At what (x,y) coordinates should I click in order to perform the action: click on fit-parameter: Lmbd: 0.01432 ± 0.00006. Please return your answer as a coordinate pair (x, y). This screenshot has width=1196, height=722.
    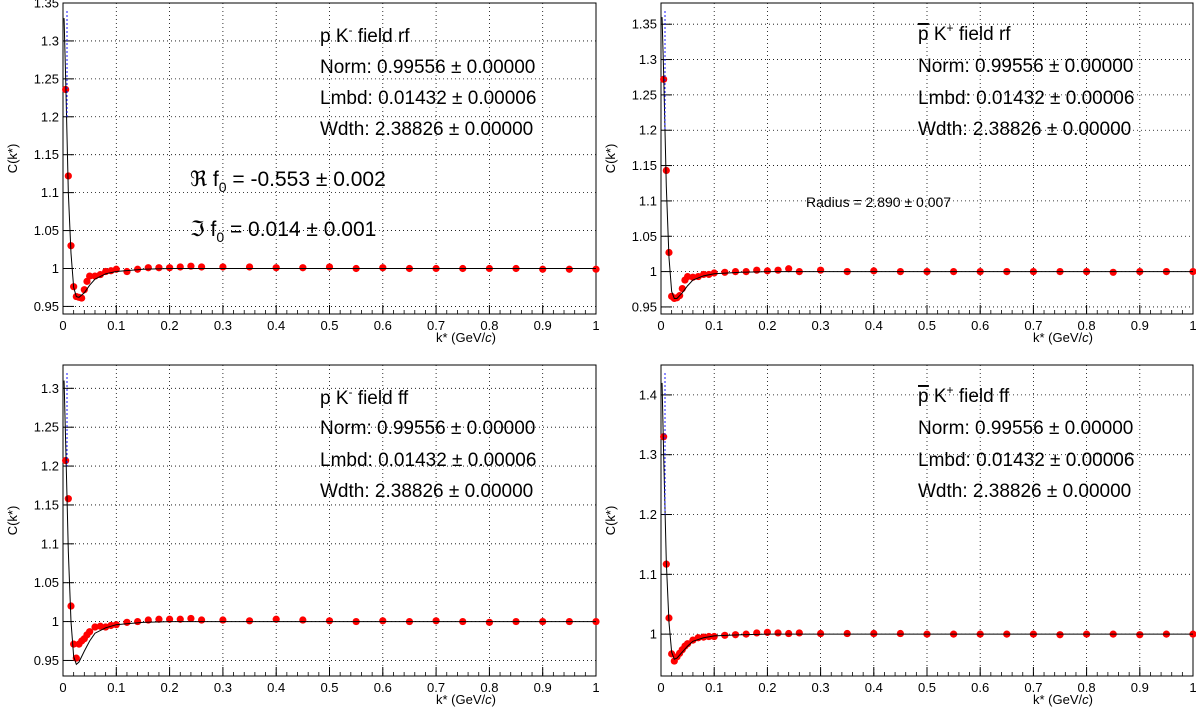
    Looking at the image, I should click on (1026, 98).